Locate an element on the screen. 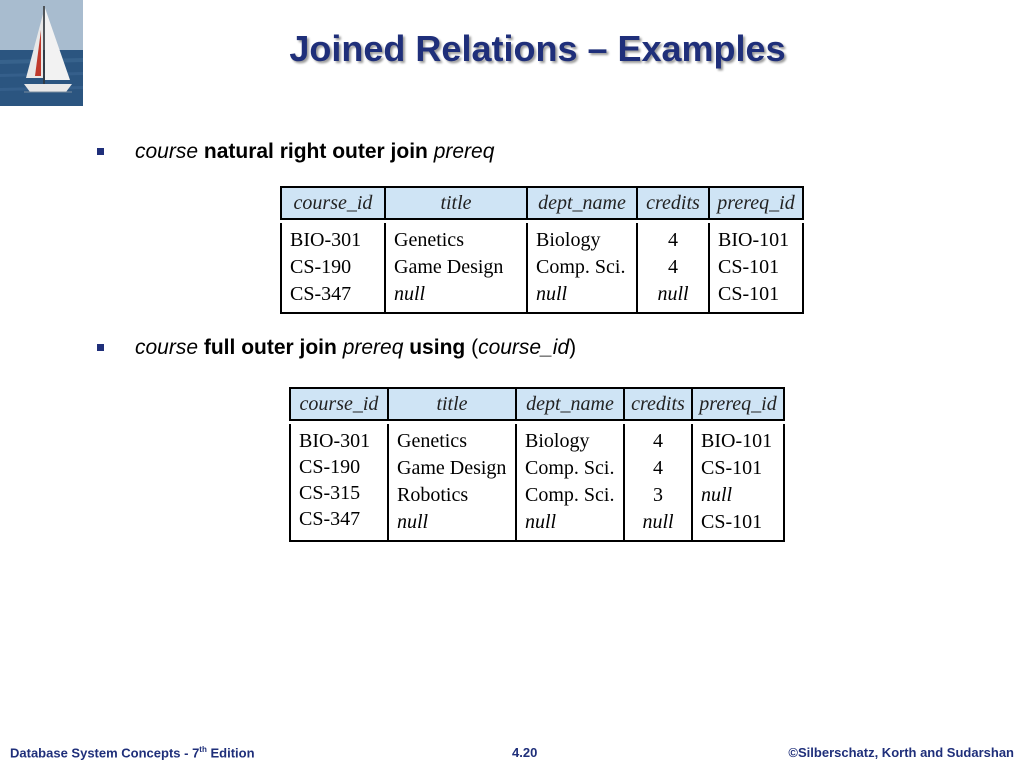 The height and width of the screenshot is (768, 1024). table-cell: 4 4 3 null is located at coordinates (658, 483).